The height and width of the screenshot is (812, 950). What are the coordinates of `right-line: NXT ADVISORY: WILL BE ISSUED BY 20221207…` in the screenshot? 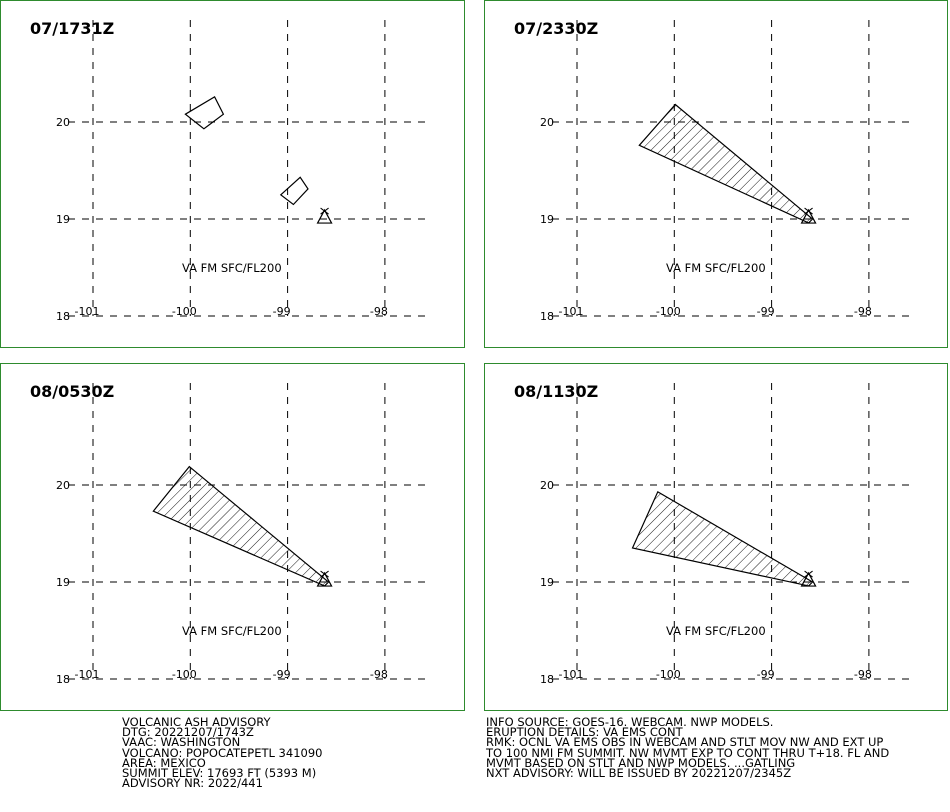 It's located at (639, 772).